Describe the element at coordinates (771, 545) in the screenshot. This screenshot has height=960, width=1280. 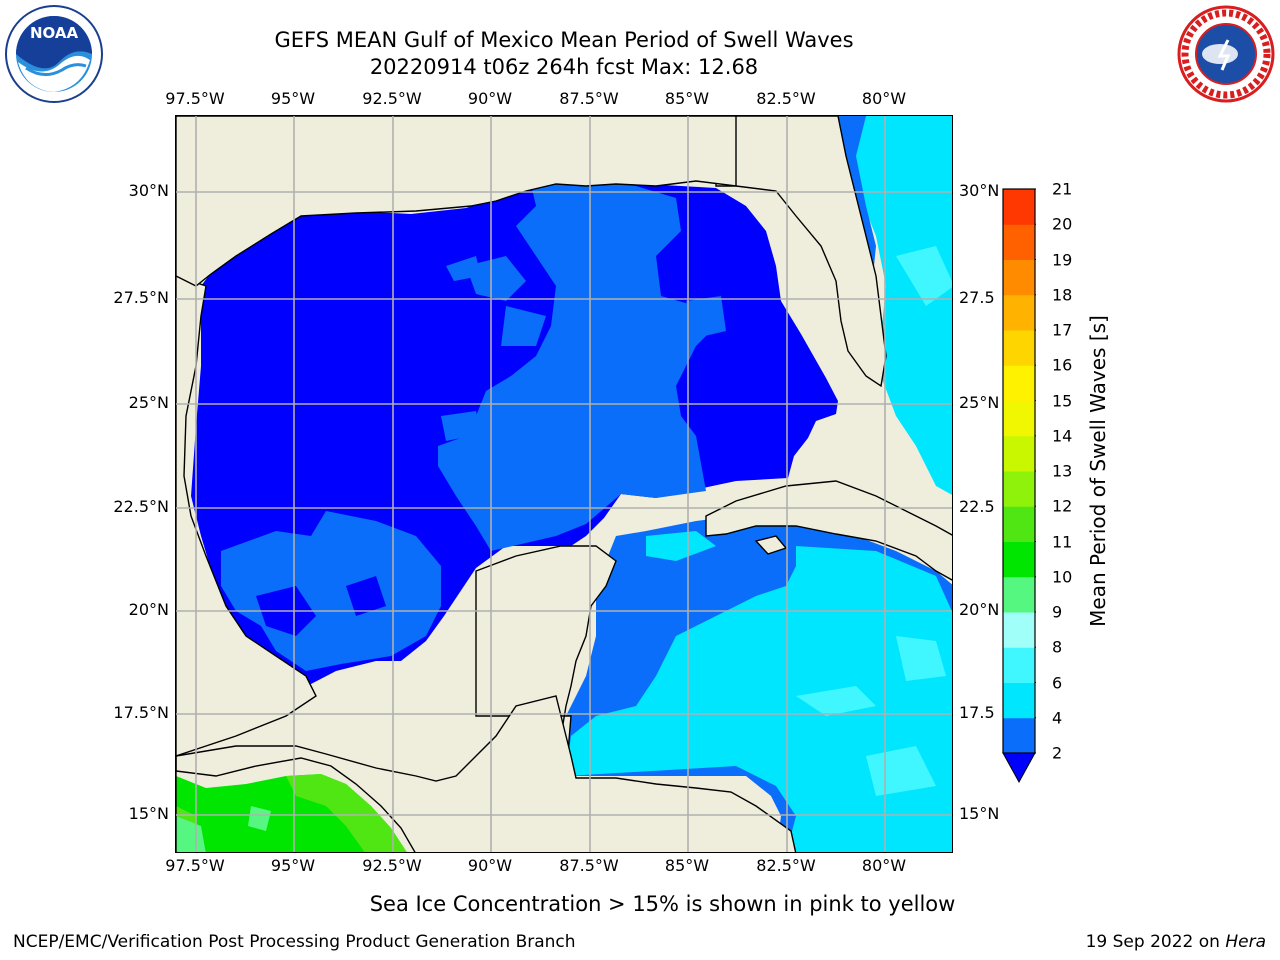
I see `jamaica-land` at that location.